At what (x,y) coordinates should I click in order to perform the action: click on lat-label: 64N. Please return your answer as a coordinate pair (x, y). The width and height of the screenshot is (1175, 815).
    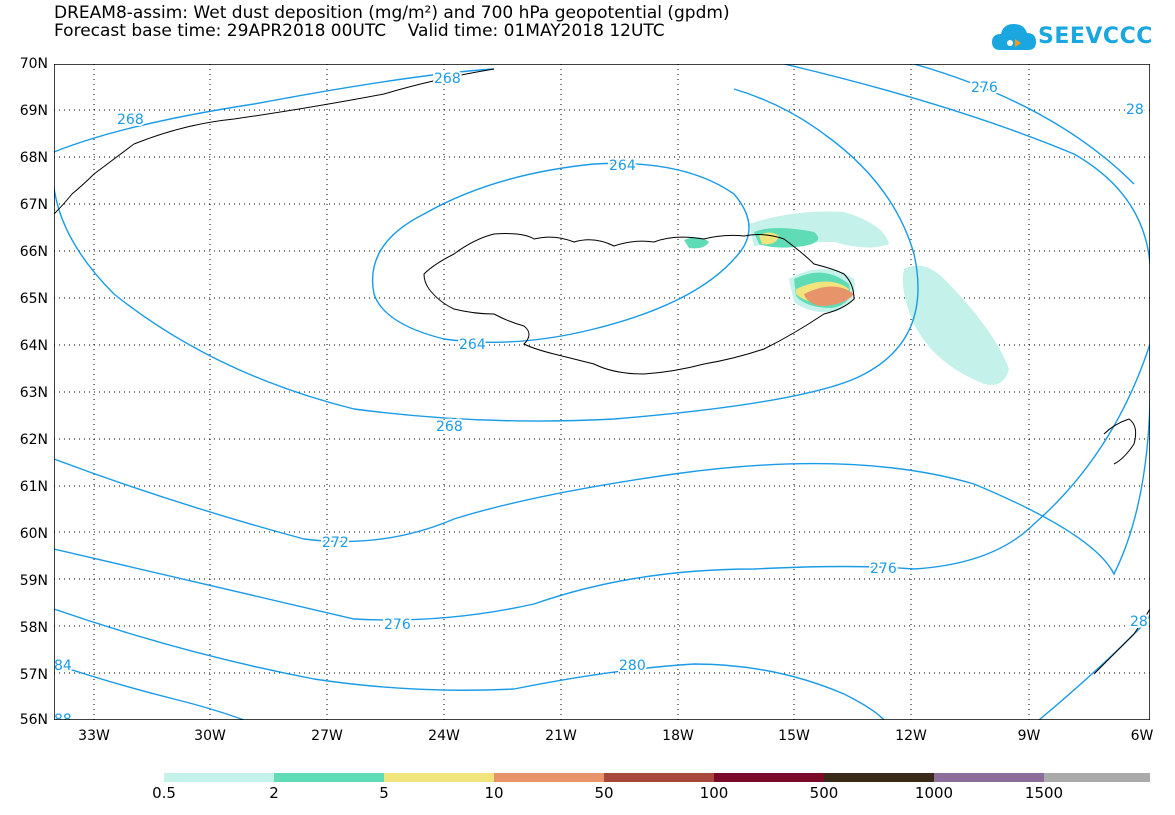
    Looking at the image, I should click on (33, 346).